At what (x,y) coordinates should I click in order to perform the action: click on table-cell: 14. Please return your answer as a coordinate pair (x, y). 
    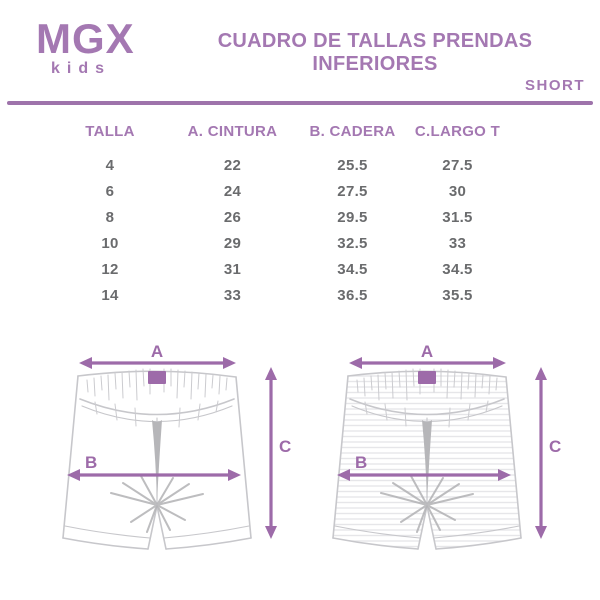
    Looking at the image, I should click on (110, 295).